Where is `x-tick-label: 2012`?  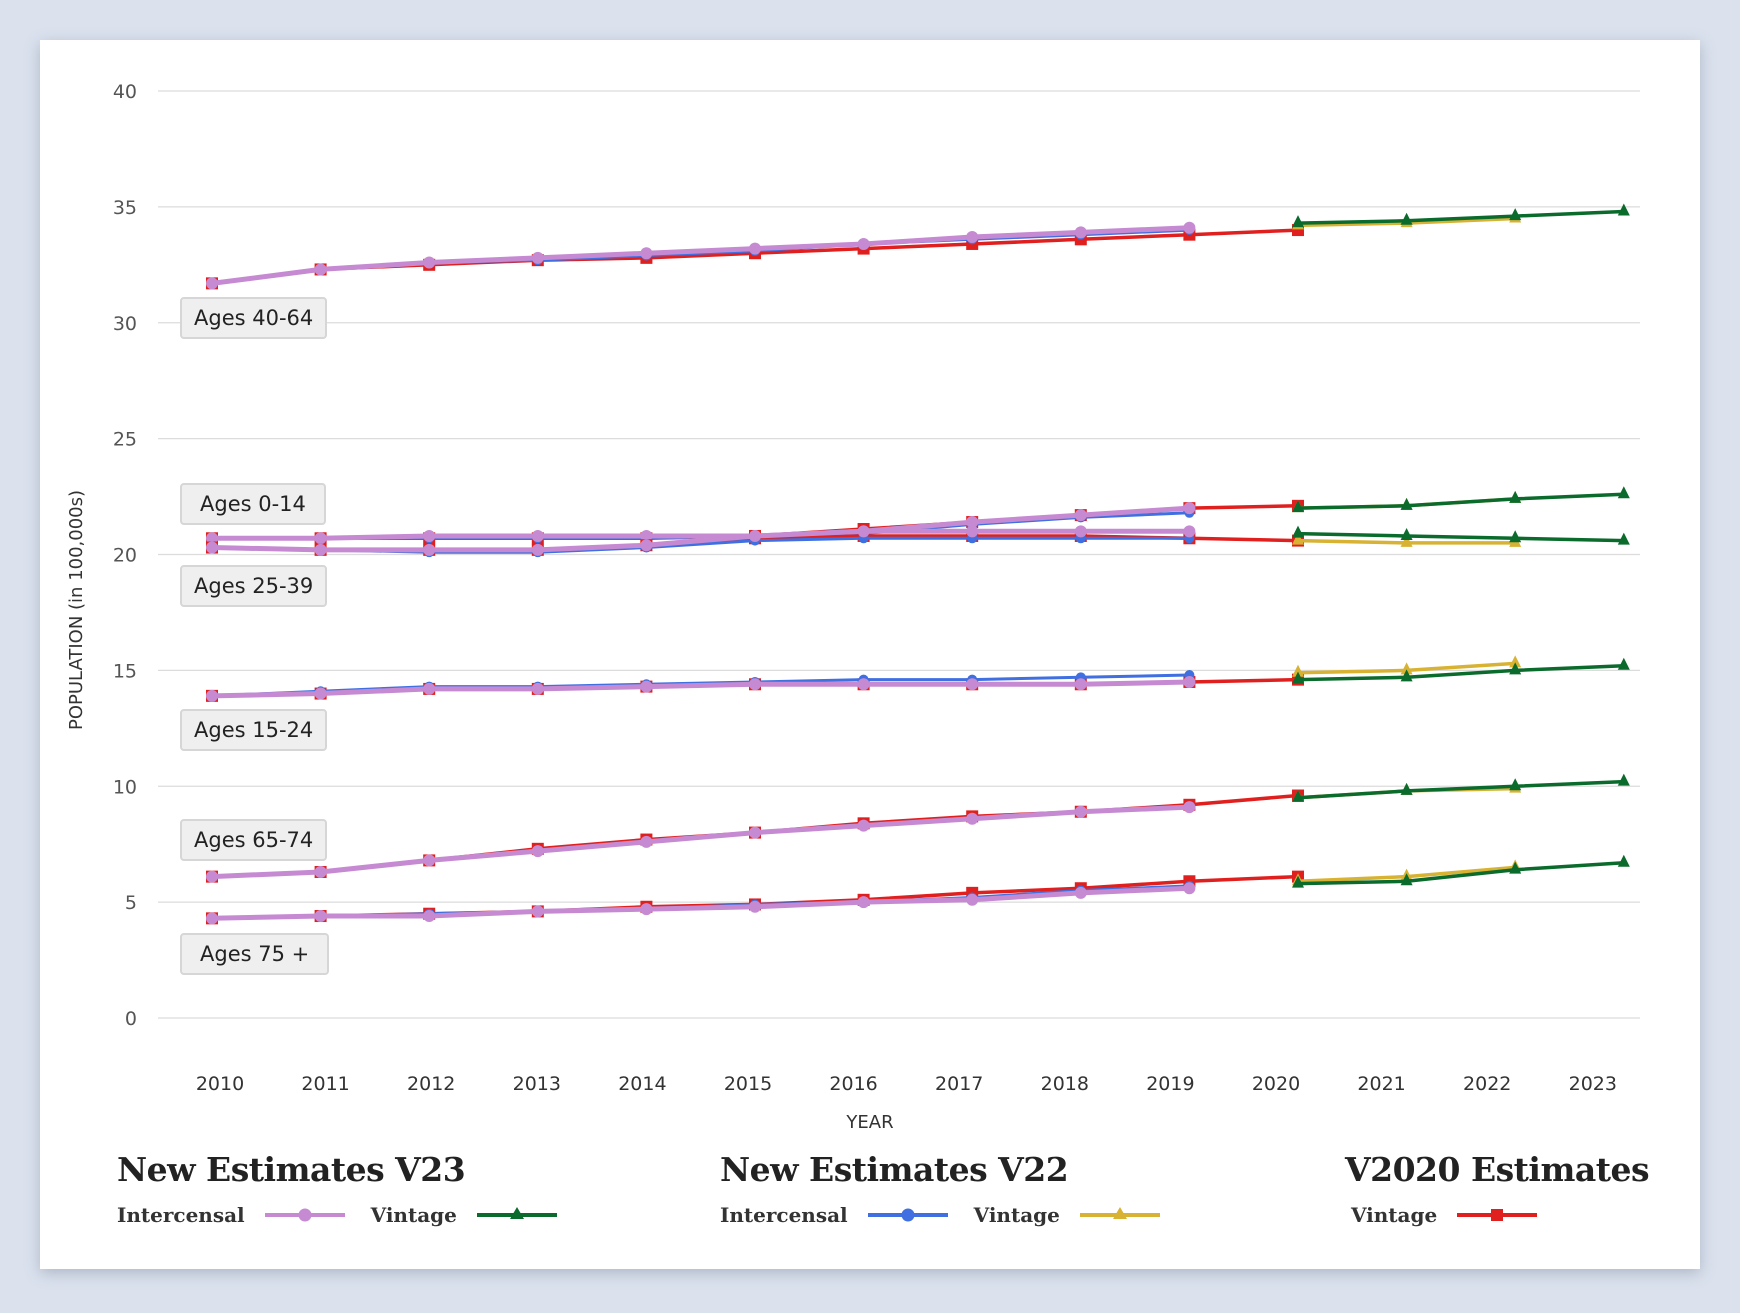
x-tick-label: 2012 is located at coordinates (431, 1084).